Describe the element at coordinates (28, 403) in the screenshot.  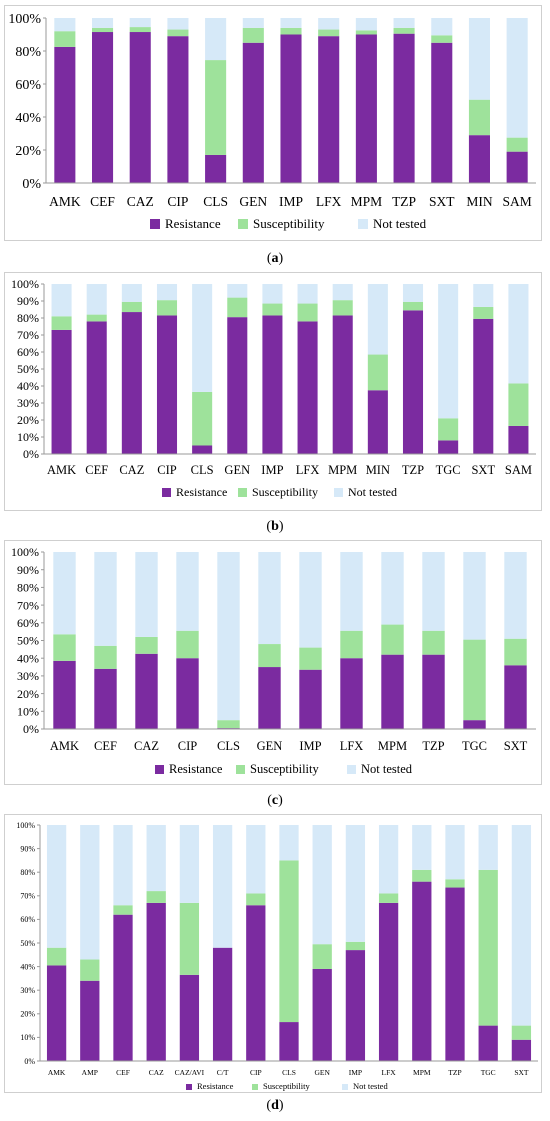
I see `y-tick-label: 30%` at that location.